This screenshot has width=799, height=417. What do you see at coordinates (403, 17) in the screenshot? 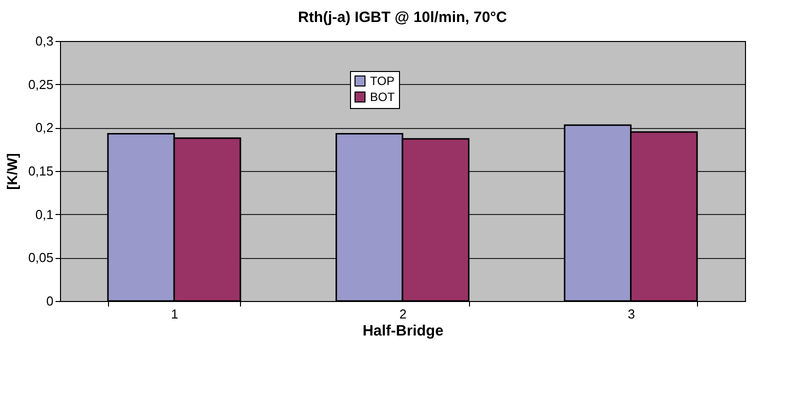
I see `chart-title: Rth(j-a) IGBT @ 10l/min, 70°C` at bounding box center [403, 17].